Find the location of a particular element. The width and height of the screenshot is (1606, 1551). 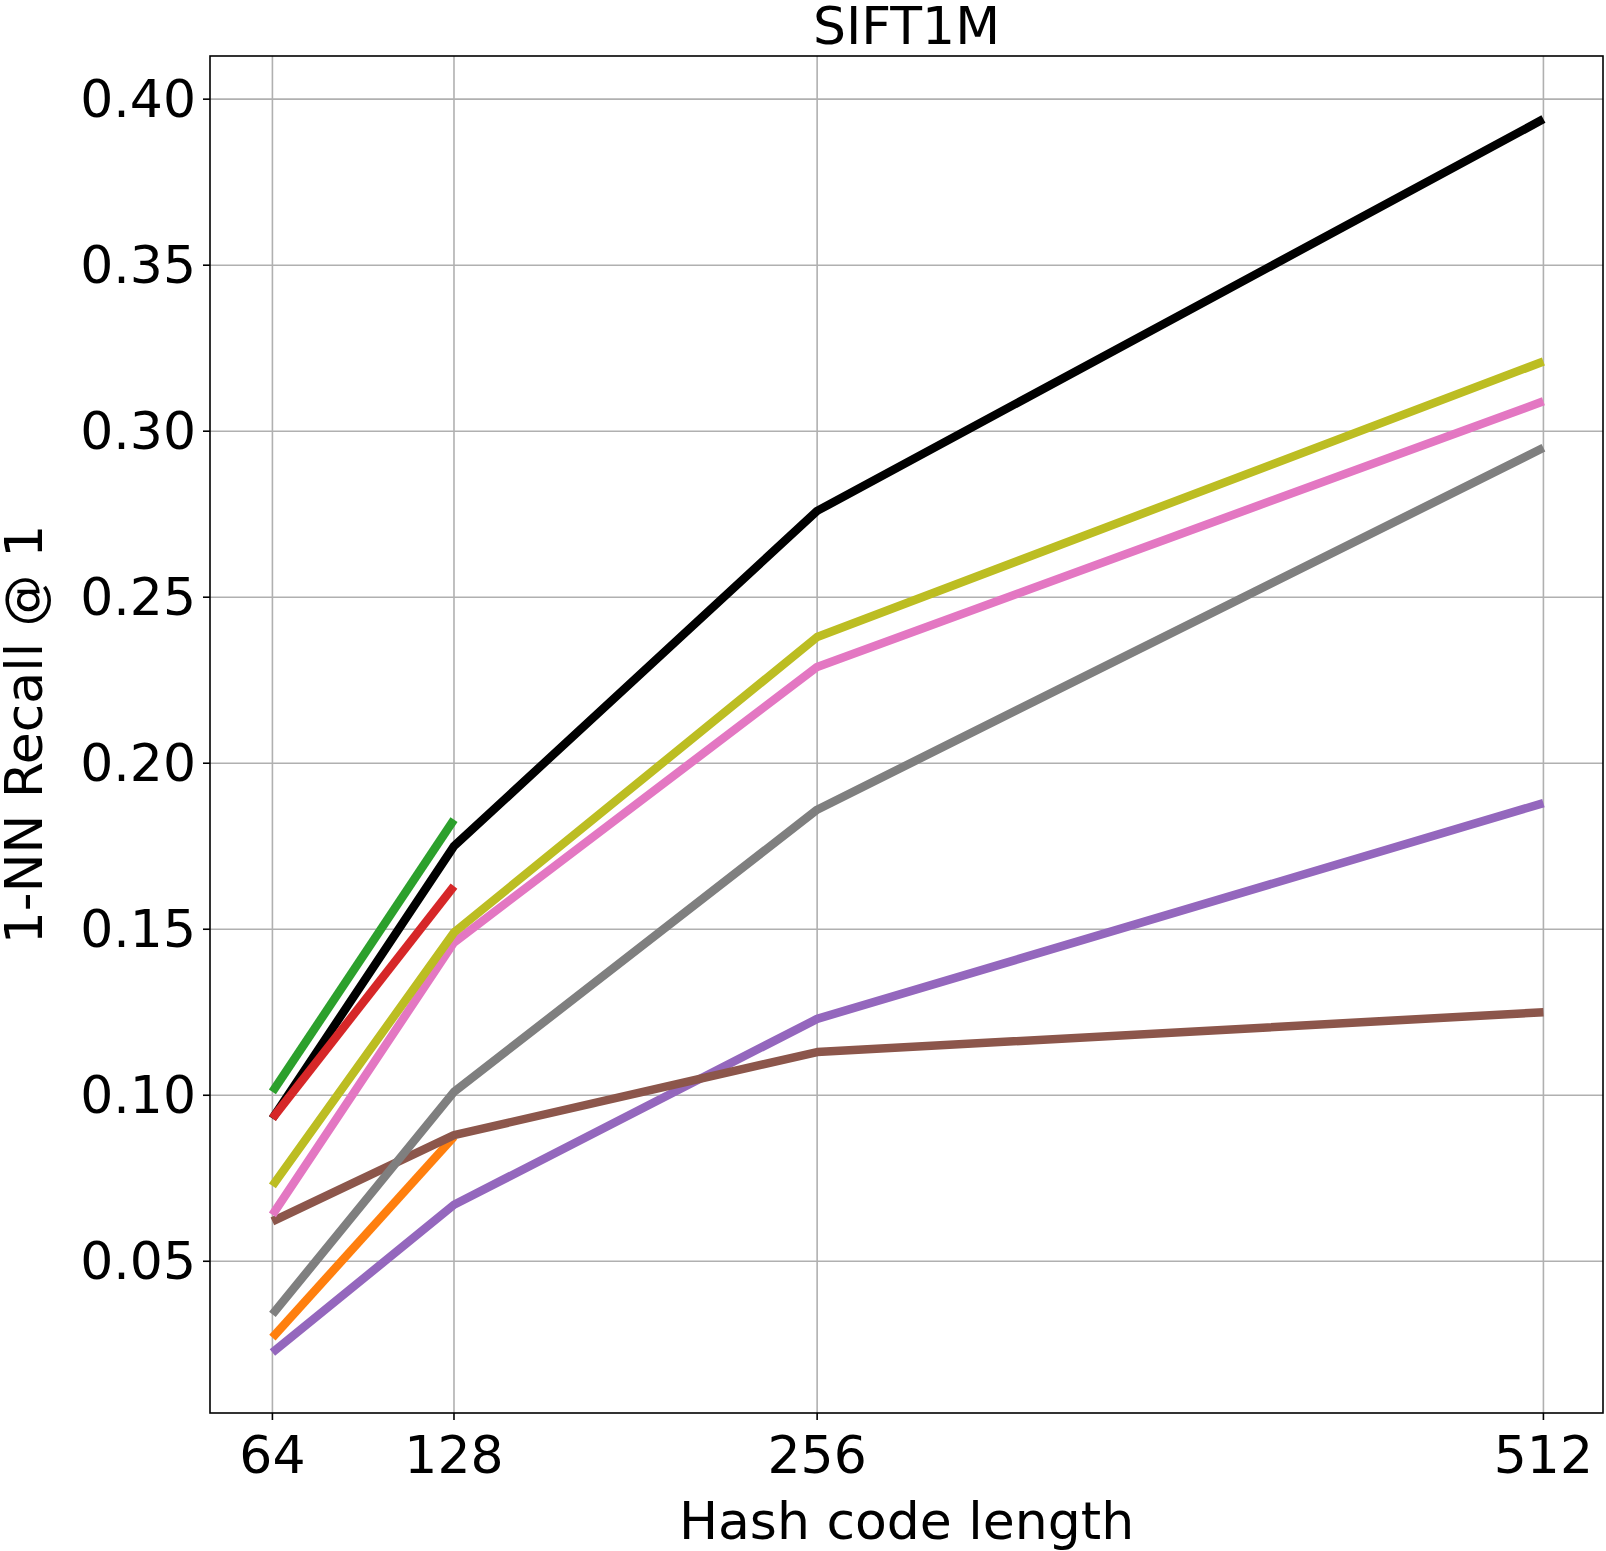

x-tick-label: 64 is located at coordinates (272, 1455).